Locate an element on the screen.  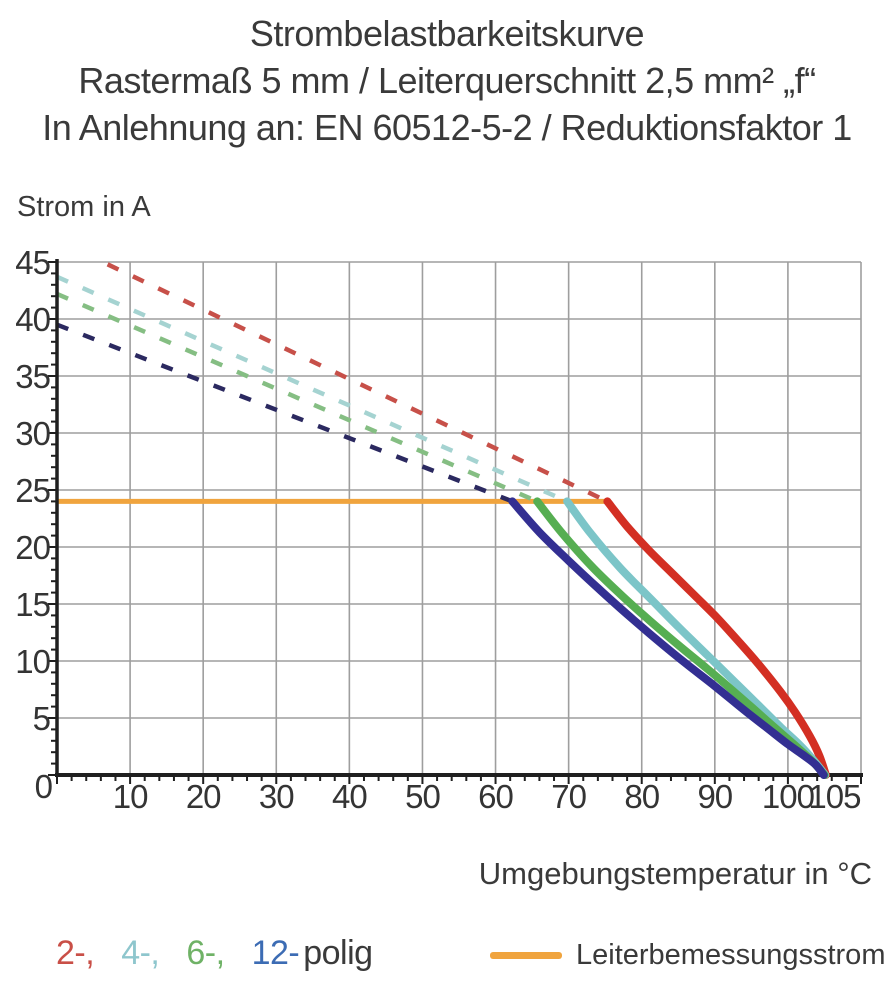
reference-line-swatch is located at coordinates (526, 955).